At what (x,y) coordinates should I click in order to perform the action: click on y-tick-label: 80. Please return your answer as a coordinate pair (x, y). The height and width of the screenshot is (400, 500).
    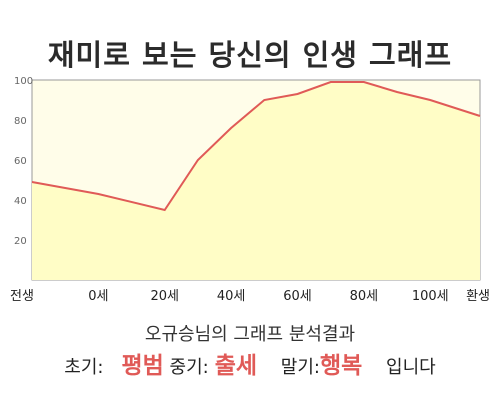
    Looking at the image, I should click on (20, 121).